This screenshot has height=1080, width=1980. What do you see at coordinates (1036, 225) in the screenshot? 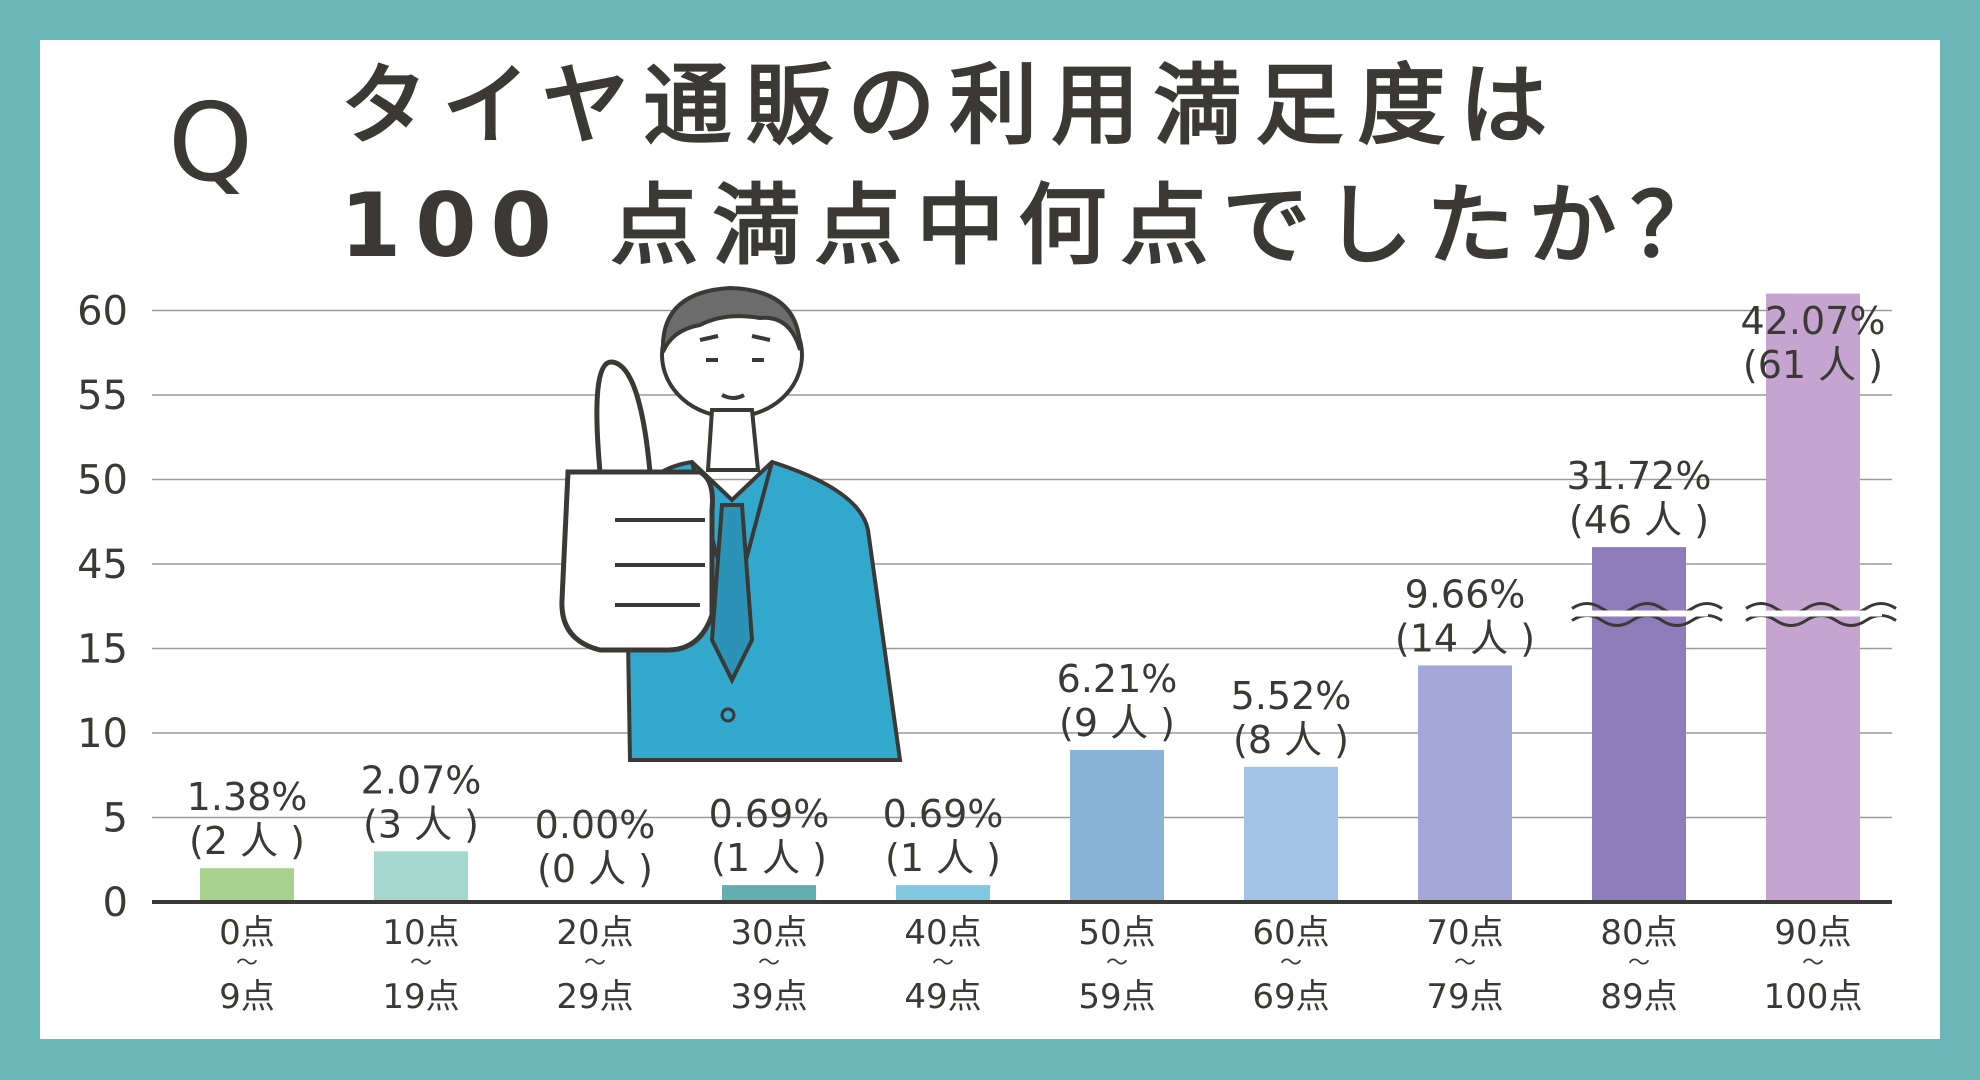
I see `chart-title-line-2: 100 点満点中何点でしたか？` at bounding box center [1036, 225].